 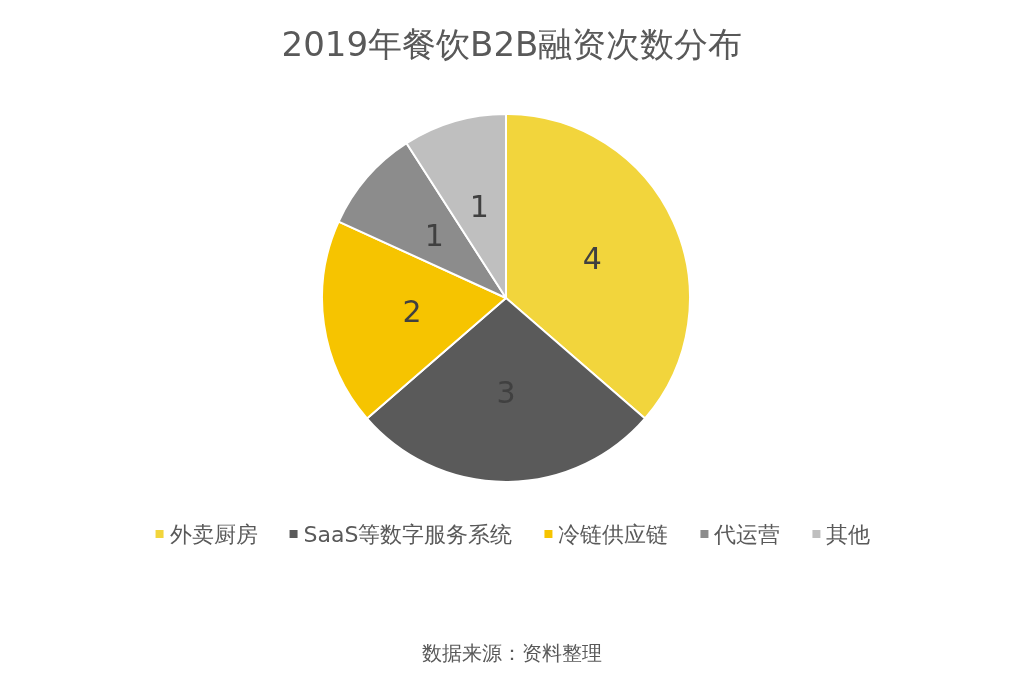 I want to click on data-label: 4, so click(x=592, y=259).